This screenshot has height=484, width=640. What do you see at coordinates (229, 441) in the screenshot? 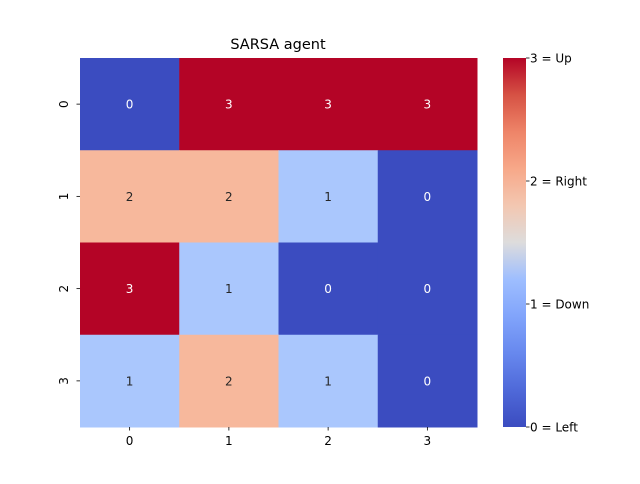
I see `x-tick-label: 1` at bounding box center [229, 441].